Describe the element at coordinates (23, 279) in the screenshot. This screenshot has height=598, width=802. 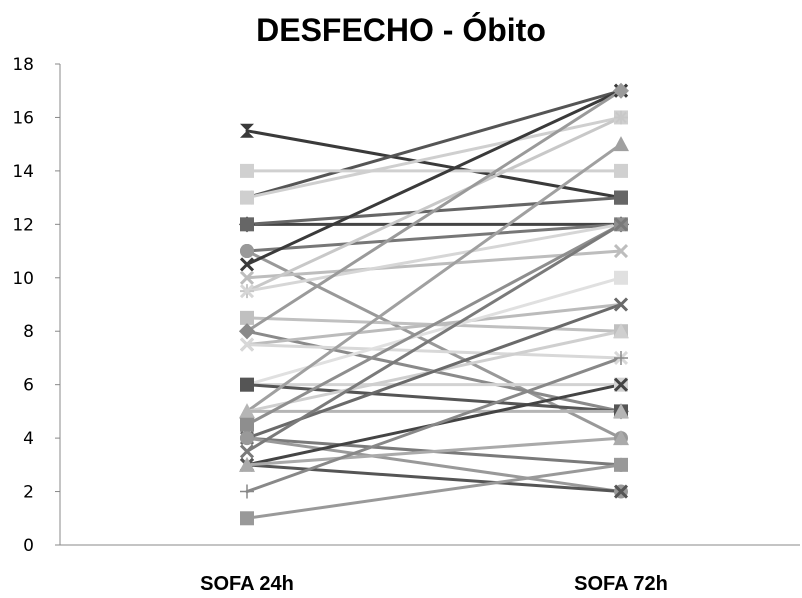
I see `y-tick-label: 10` at that location.